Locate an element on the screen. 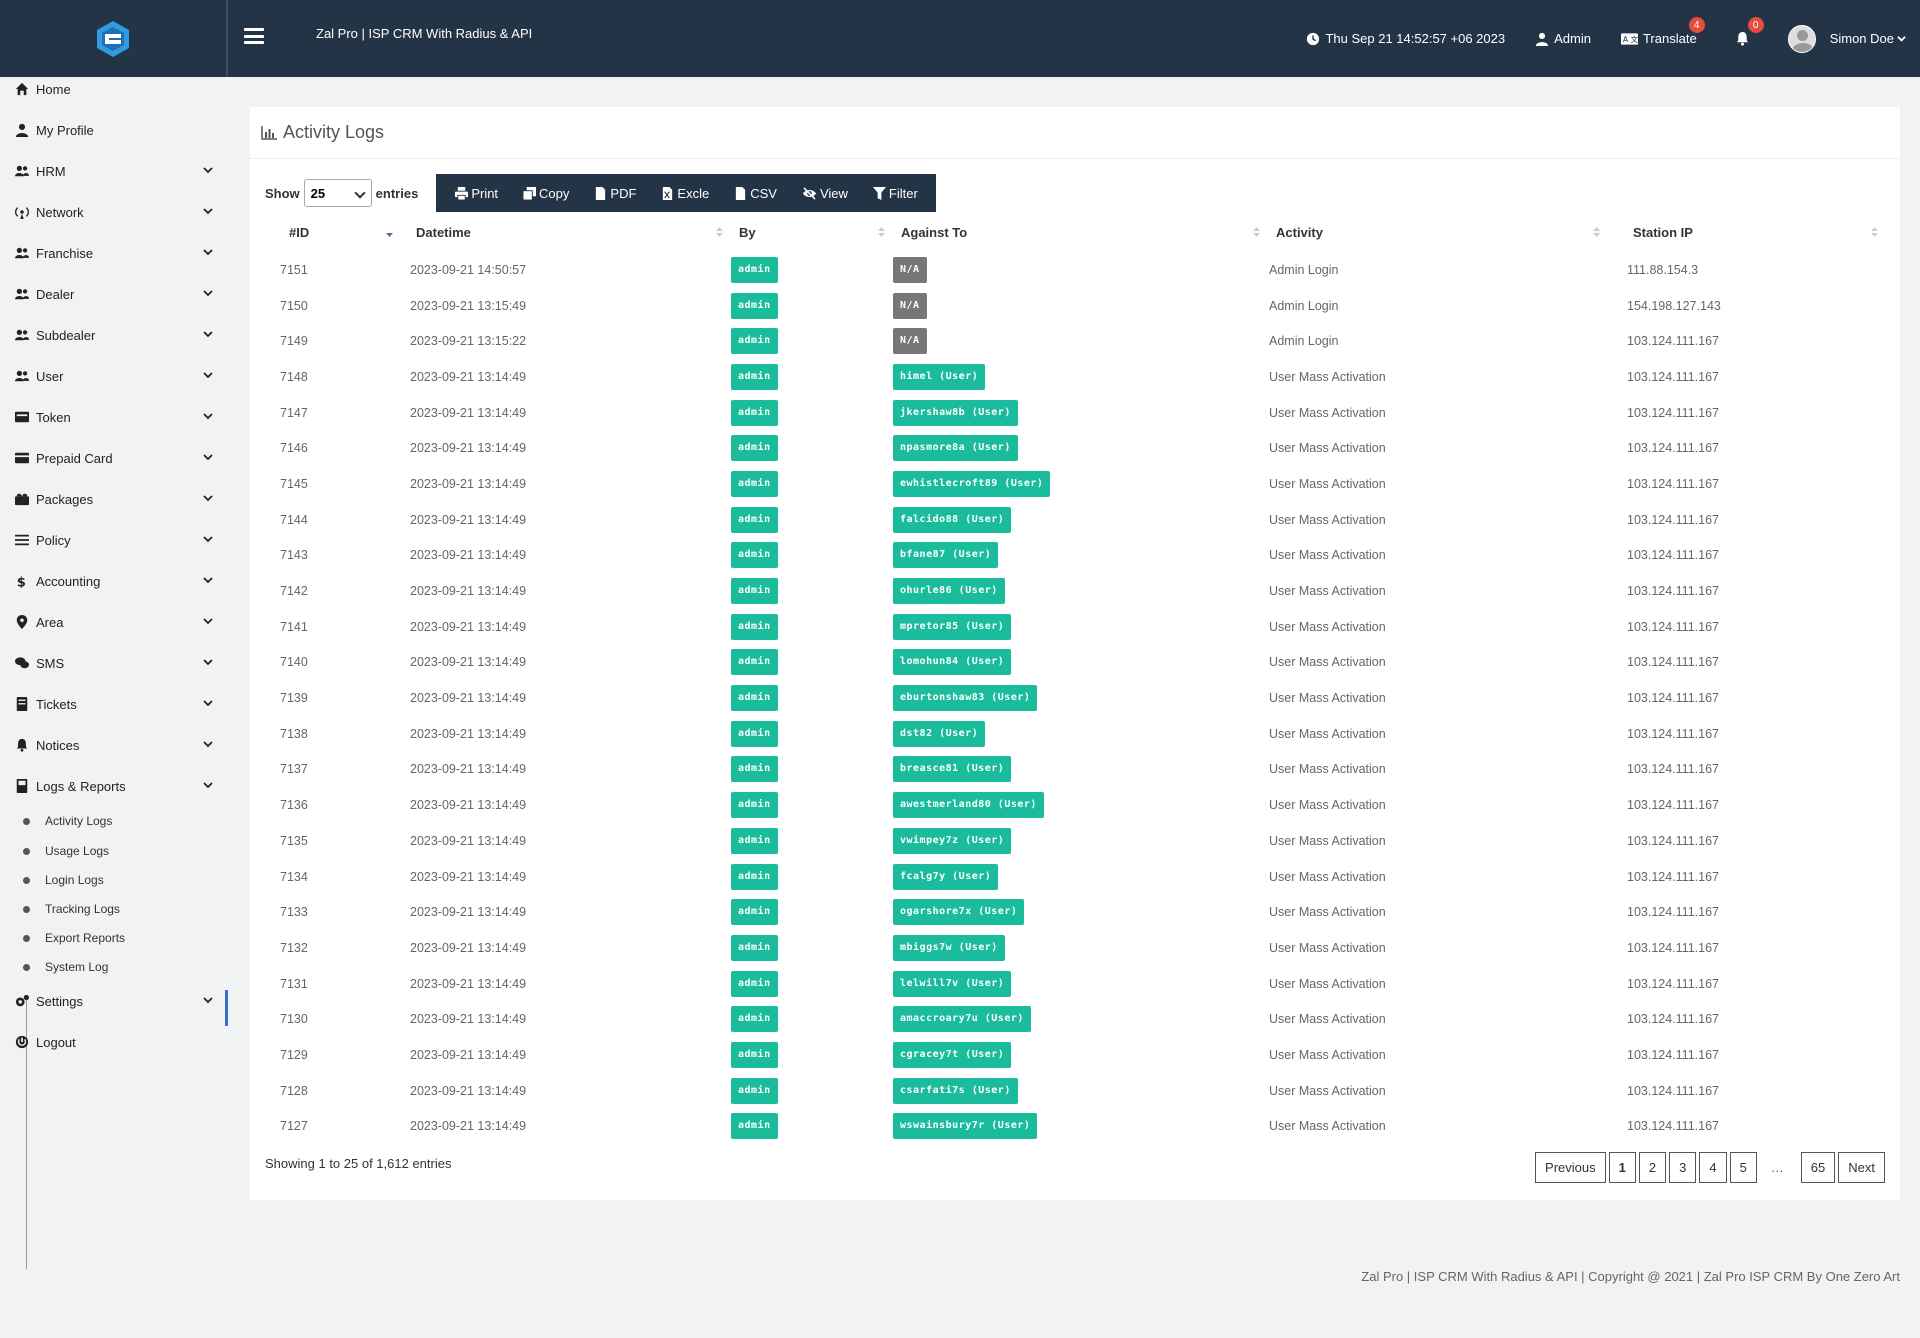  sidebar-item-network: Network is located at coordinates (114, 212).